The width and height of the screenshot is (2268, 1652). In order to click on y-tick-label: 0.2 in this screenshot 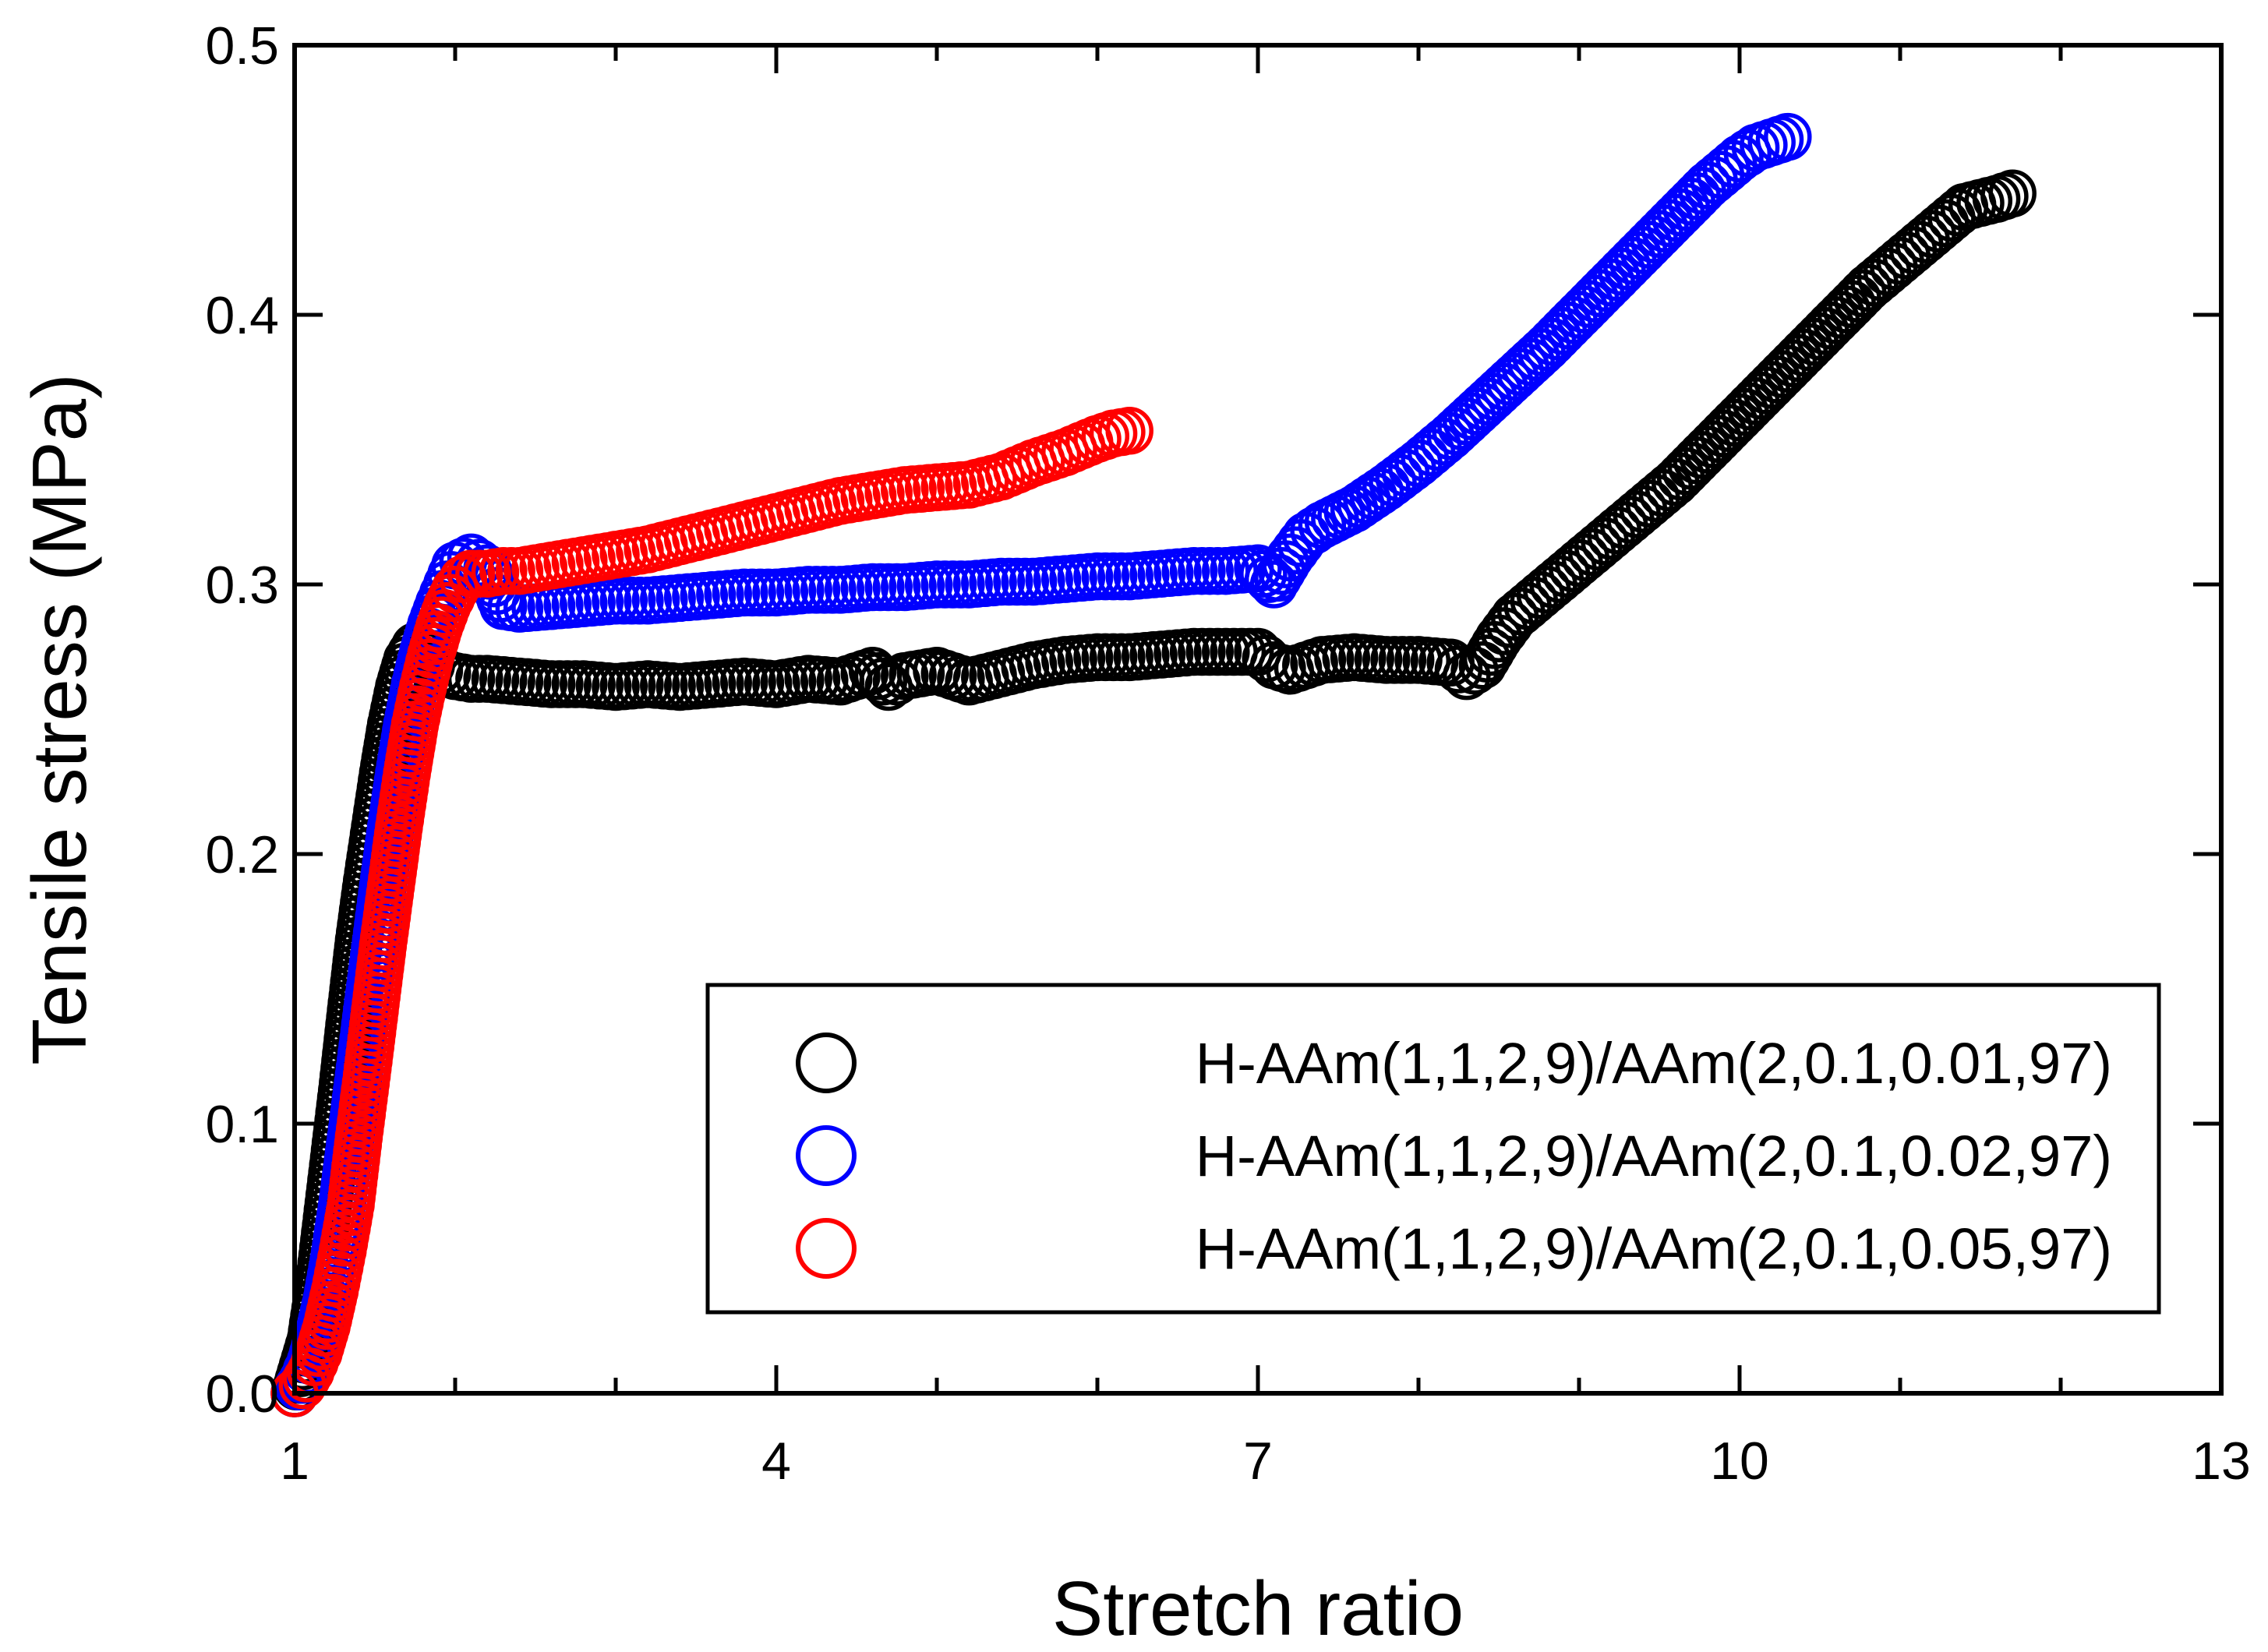, I will do `click(242, 855)`.